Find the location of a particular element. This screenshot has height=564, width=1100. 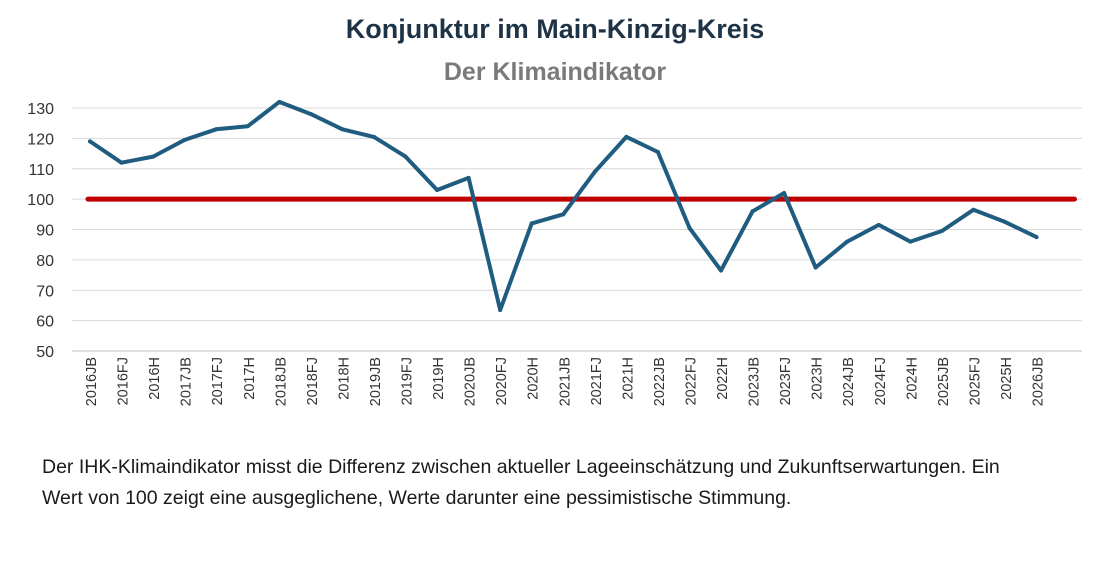

x-tick-label: 2019JB is located at coordinates (376, 381).